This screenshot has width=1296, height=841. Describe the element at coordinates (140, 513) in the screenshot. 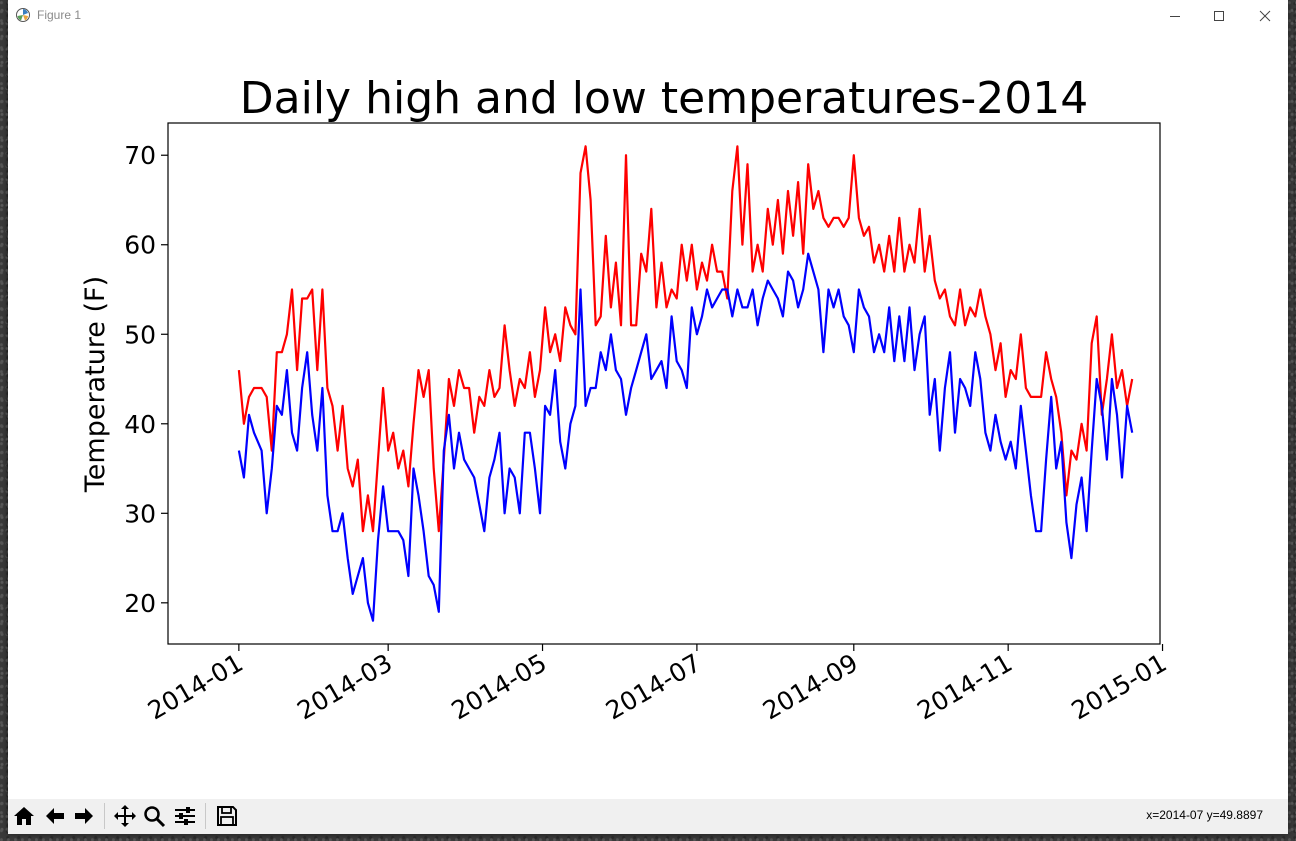

I see `y-tick-label: 30` at that location.